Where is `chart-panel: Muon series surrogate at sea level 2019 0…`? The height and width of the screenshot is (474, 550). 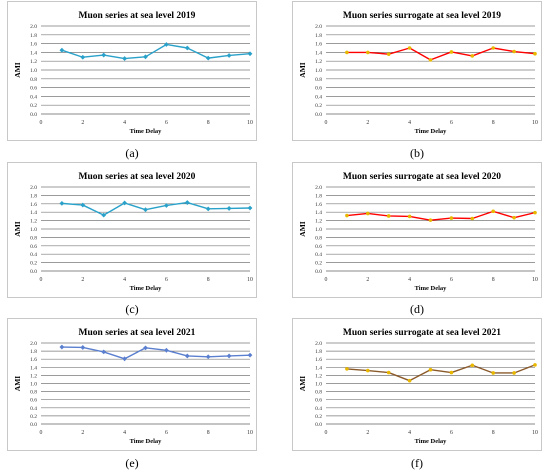
chart-panel: Muon series surrogate at sea level 2019 0… is located at coordinates (417, 71).